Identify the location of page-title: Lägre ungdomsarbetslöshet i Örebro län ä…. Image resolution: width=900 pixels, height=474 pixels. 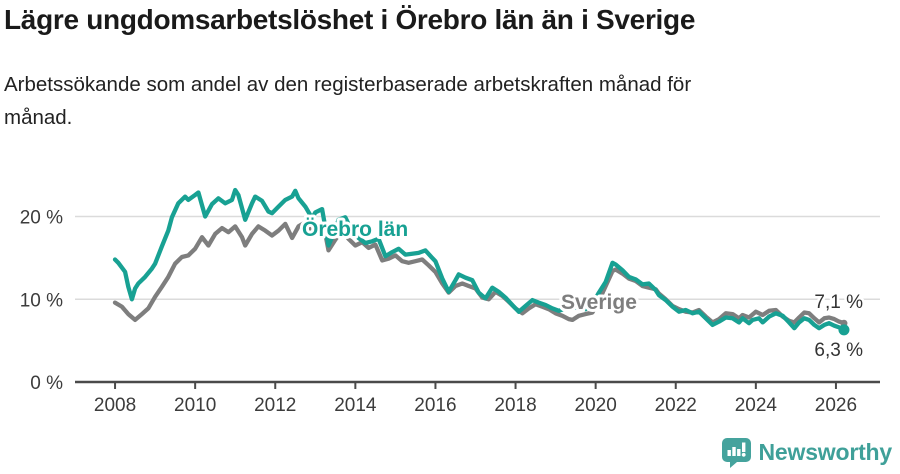
(350, 19).